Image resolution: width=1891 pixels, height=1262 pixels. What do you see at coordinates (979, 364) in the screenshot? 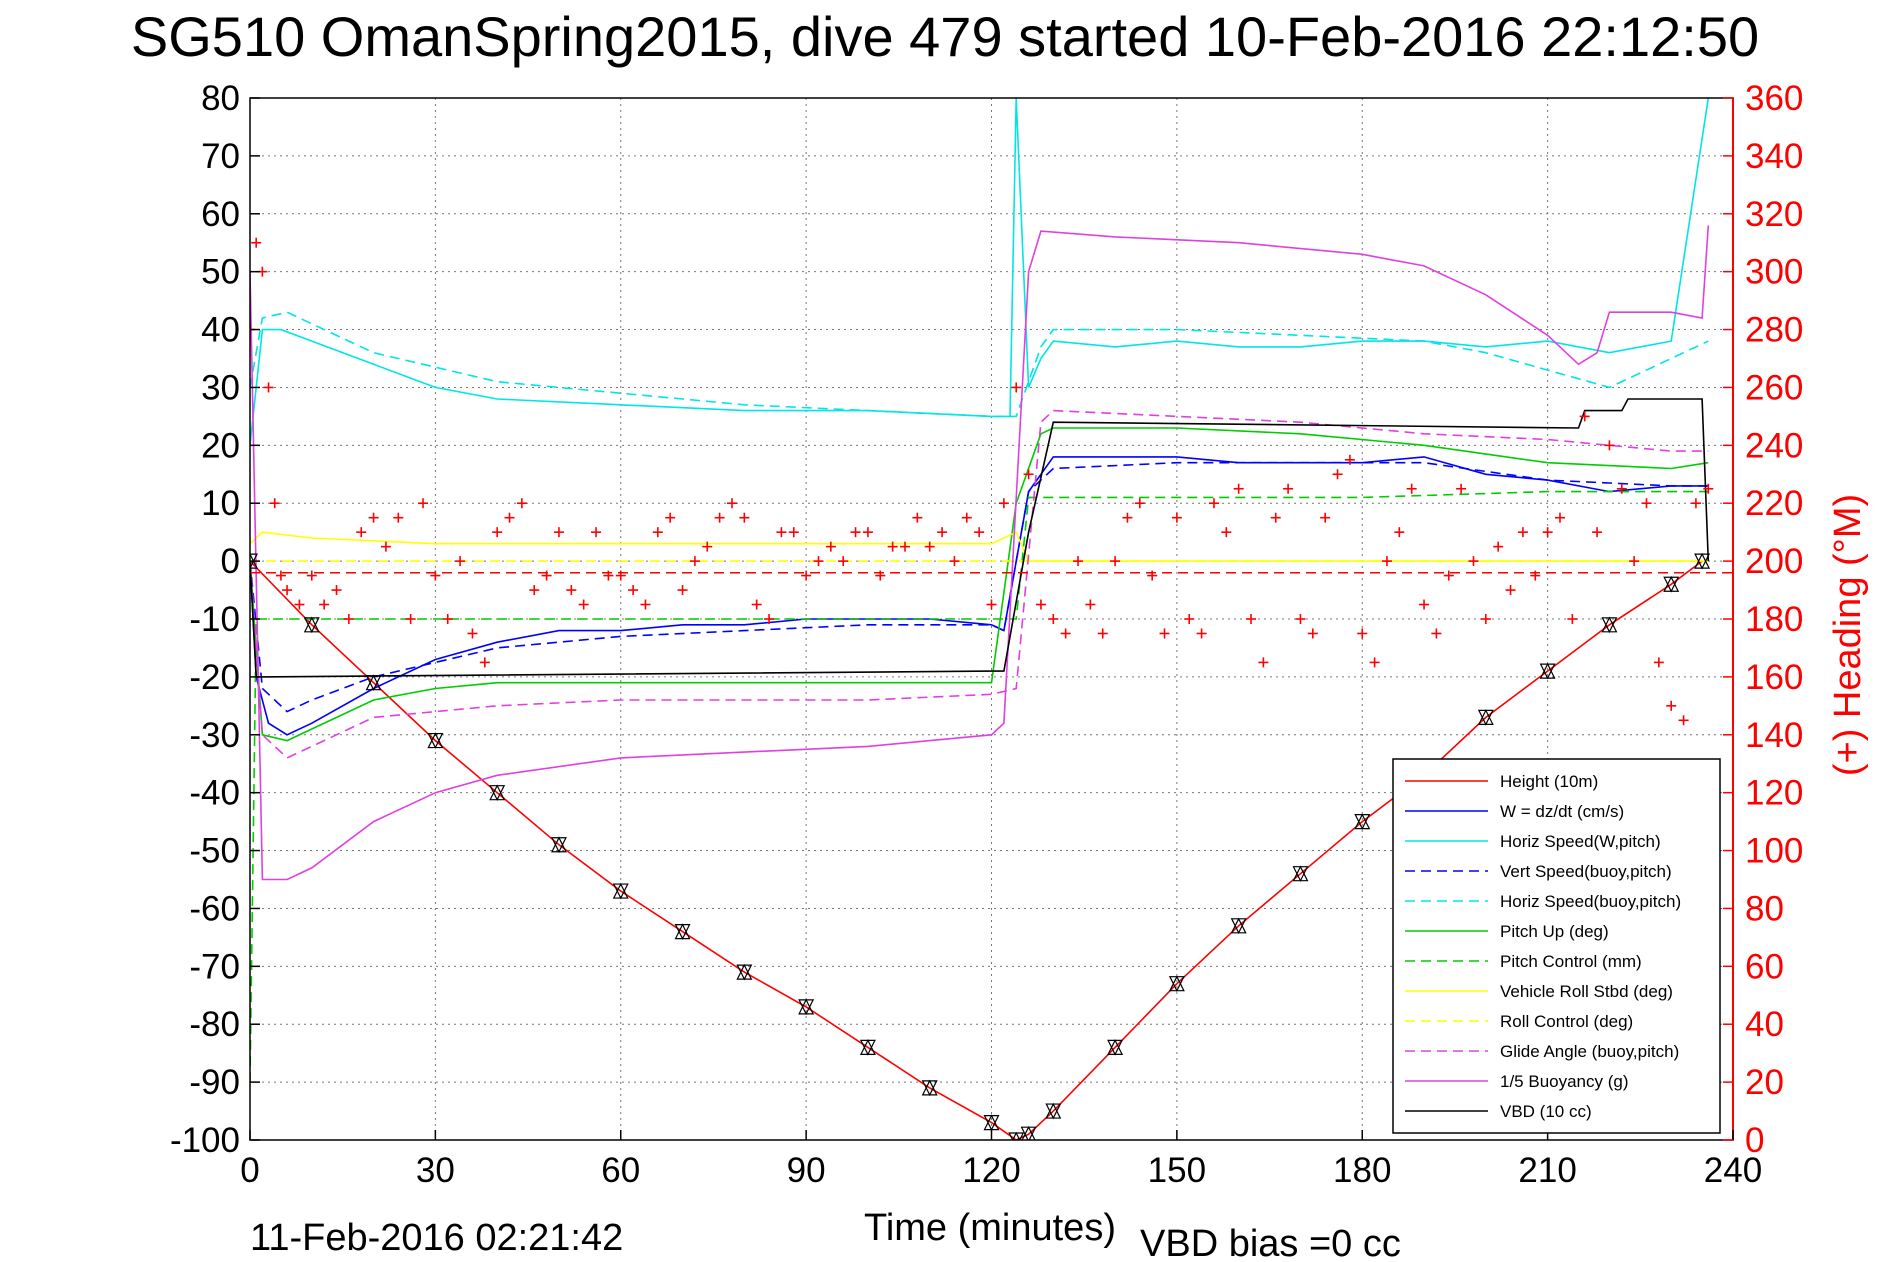
I see `series-horiz-speed-buoy-pitch` at bounding box center [979, 364].